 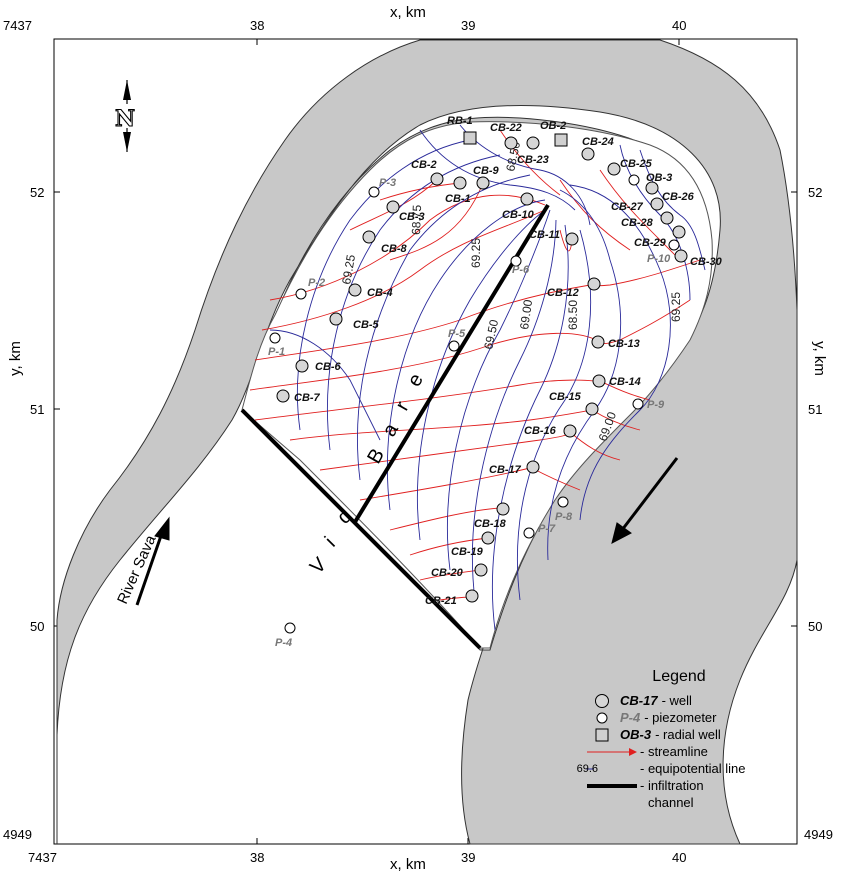 What do you see at coordinates (441, 601) in the screenshot?
I see `well-label: CB-21` at bounding box center [441, 601].